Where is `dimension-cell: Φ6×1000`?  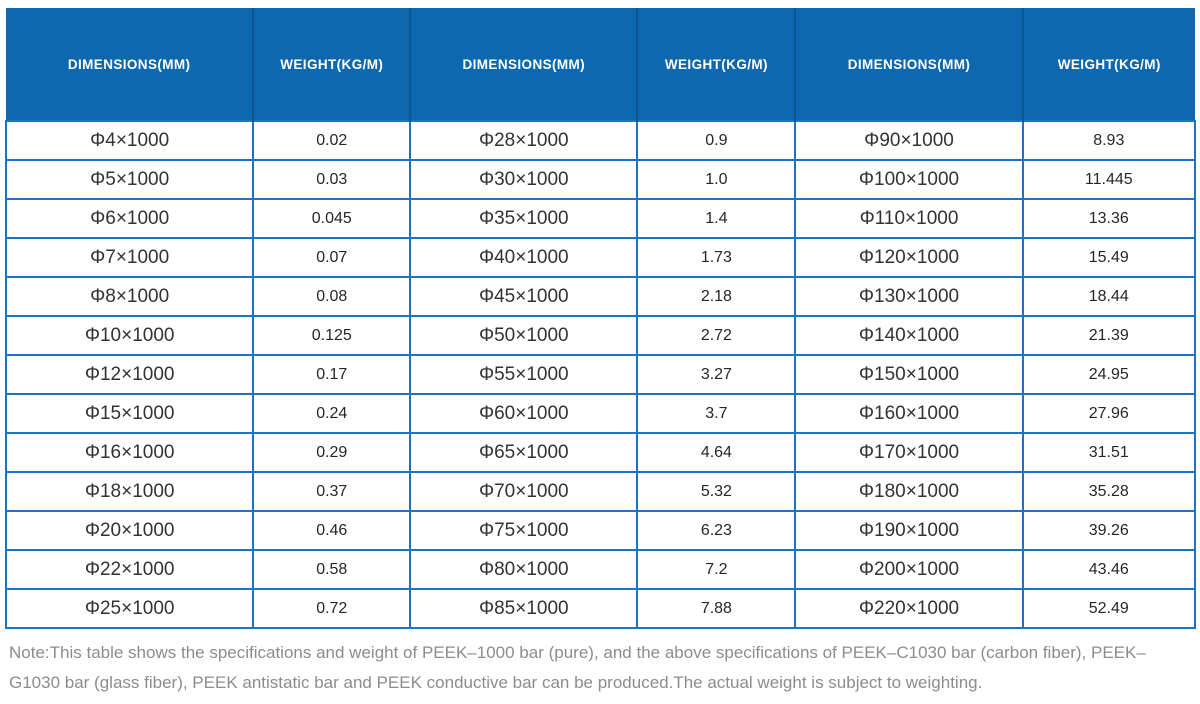
dimension-cell: Φ6×1000 is located at coordinates (129, 218).